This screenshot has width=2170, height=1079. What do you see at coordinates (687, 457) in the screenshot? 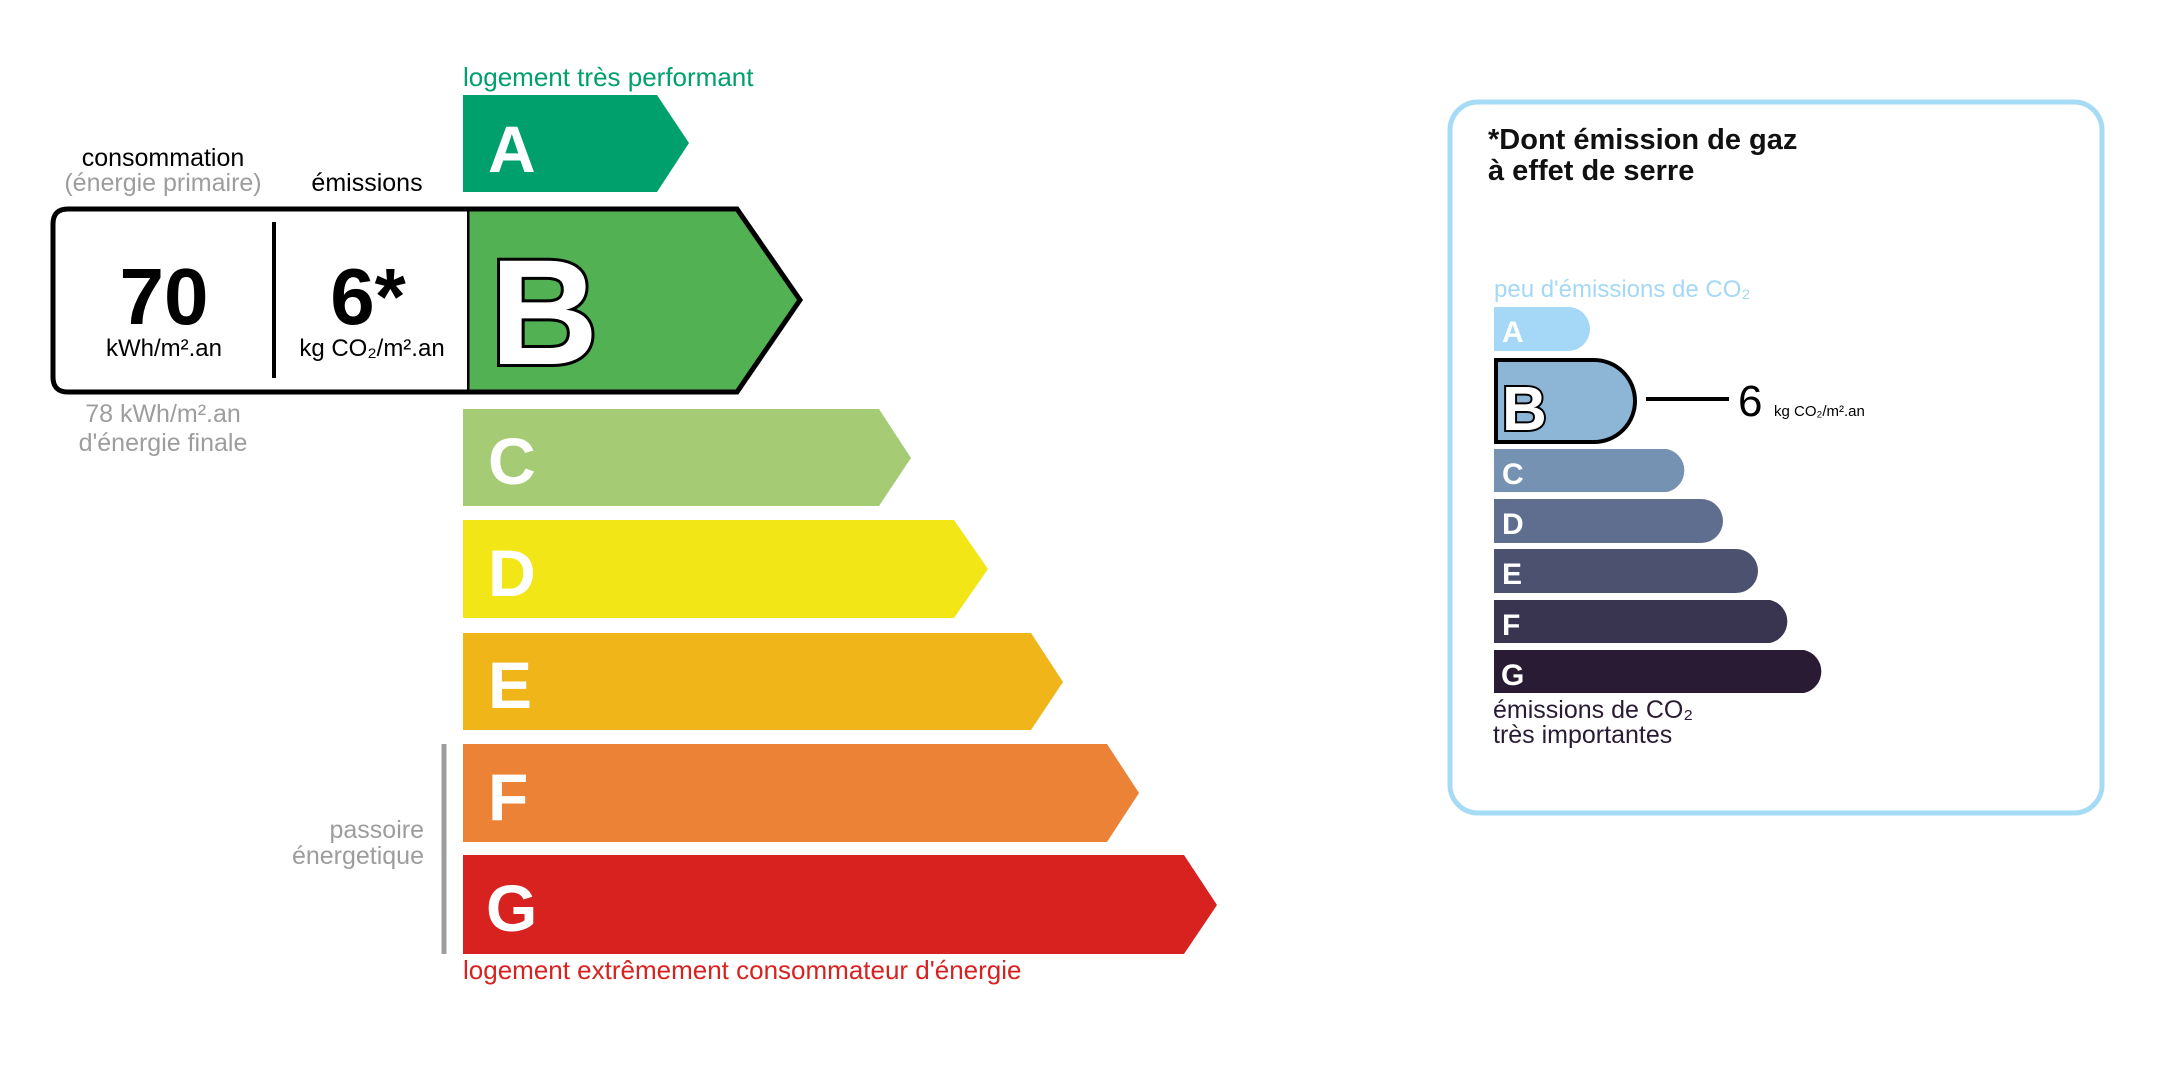
I see `energy-class-c: C` at bounding box center [687, 457].